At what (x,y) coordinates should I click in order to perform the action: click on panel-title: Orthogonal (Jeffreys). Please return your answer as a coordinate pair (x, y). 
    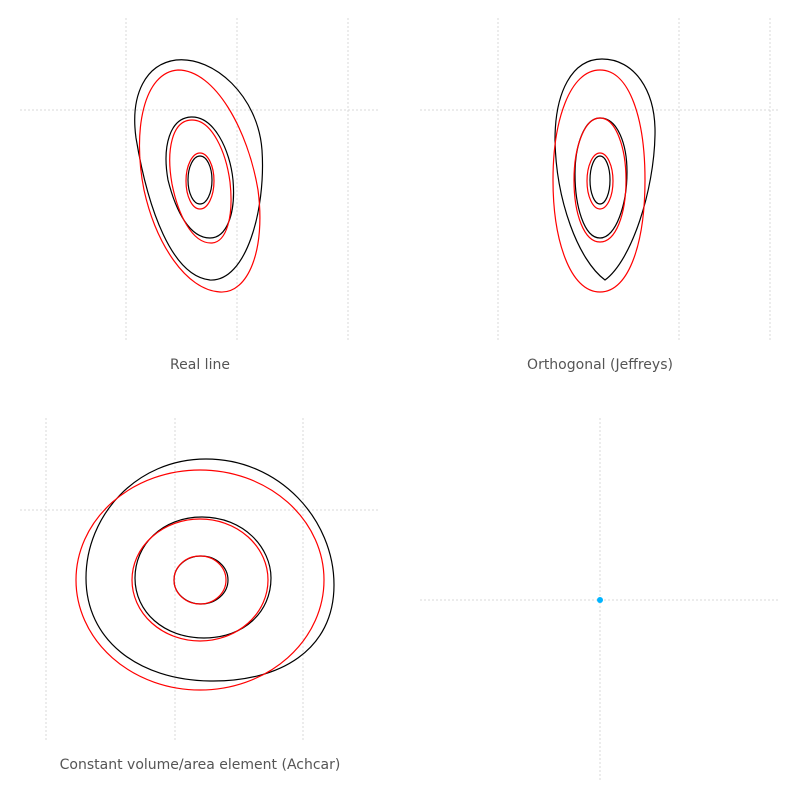
    Looking at the image, I should click on (600, 365).